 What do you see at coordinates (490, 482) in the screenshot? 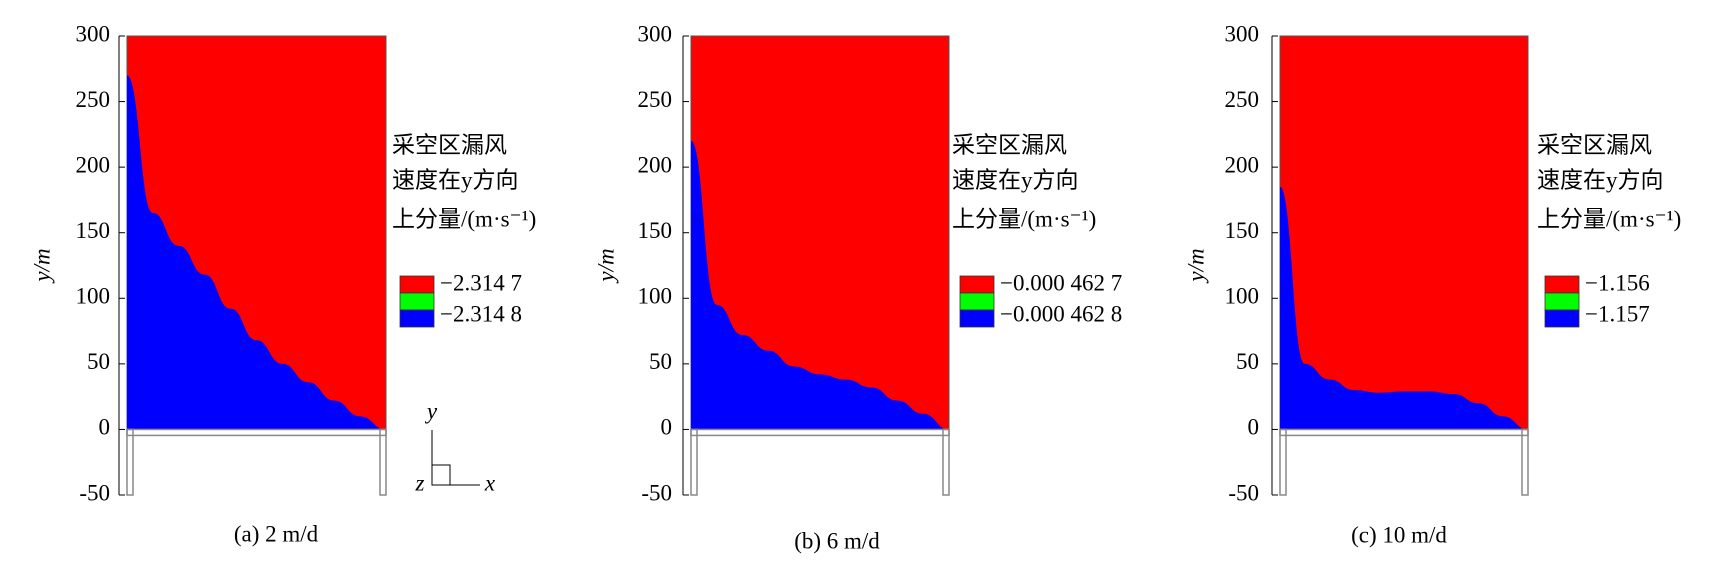
I see `triad-label: x` at bounding box center [490, 482].